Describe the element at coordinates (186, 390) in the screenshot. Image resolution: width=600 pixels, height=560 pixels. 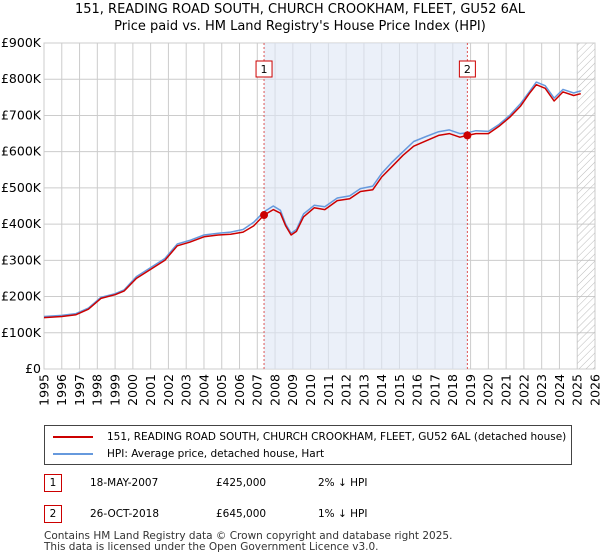
I see `x-tick-label: 2003` at that location.